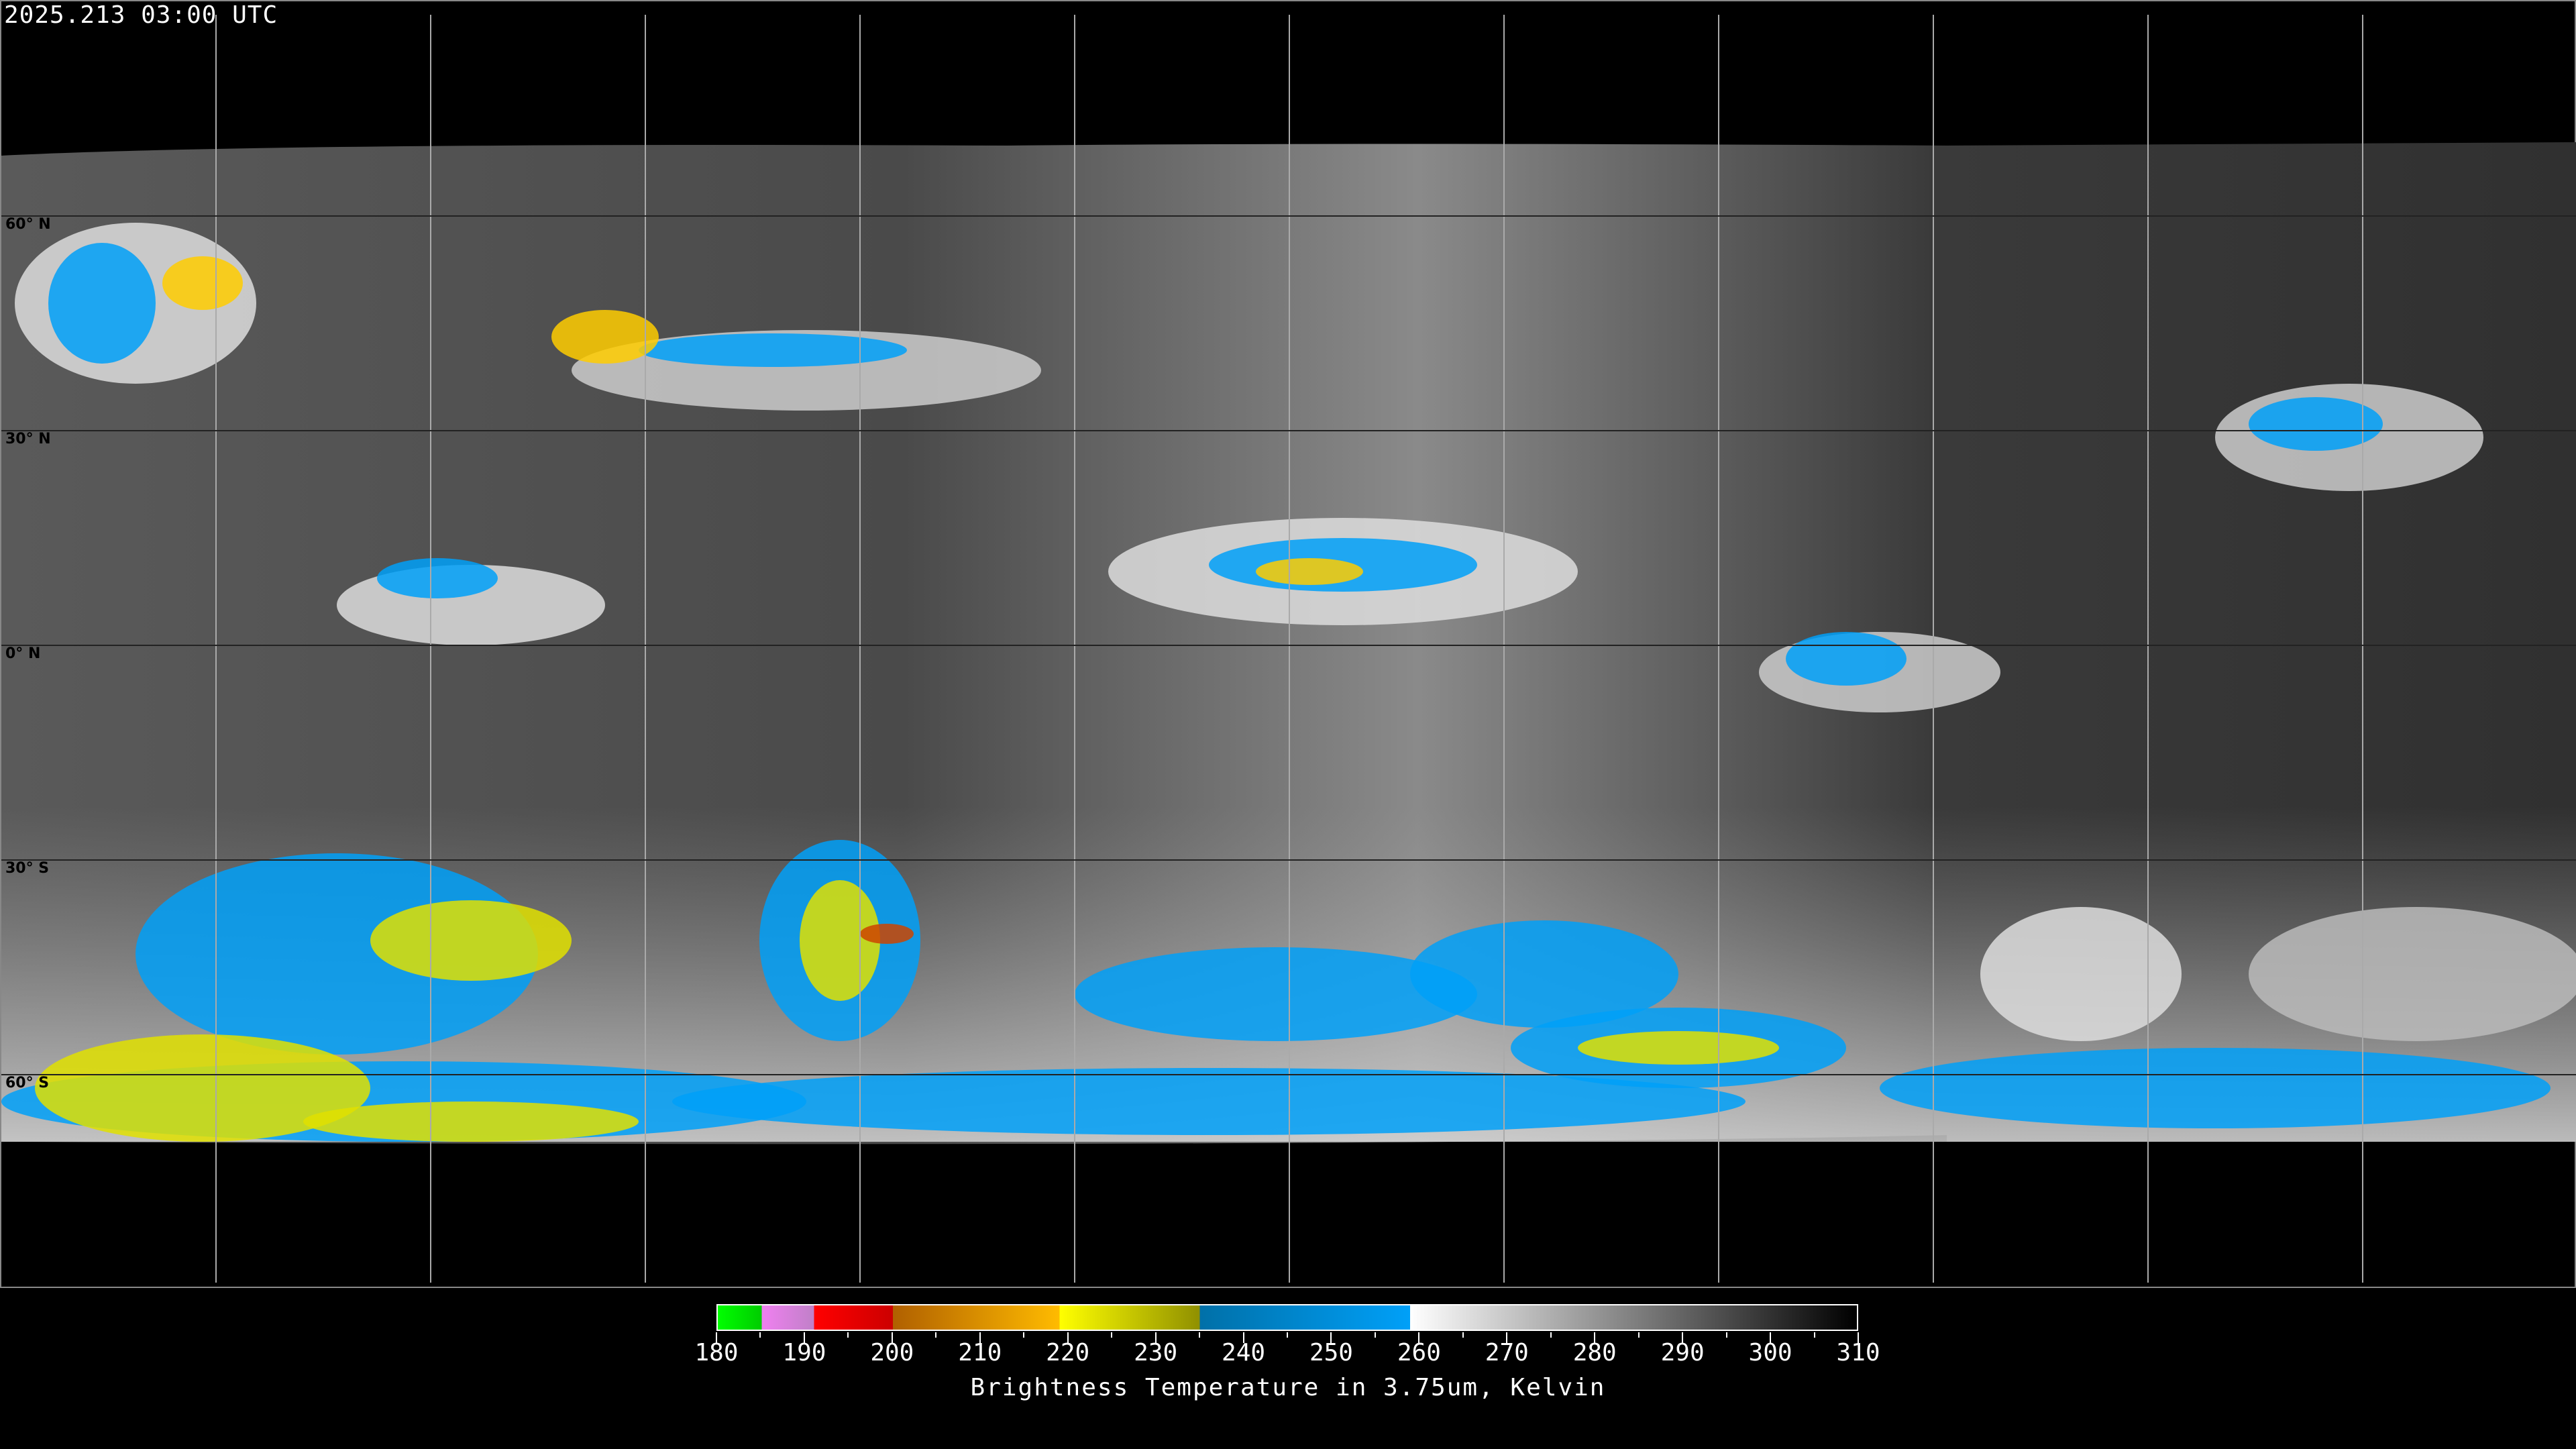 This screenshot has width=2576, height=1449. Describe the element at coordinates (1156, 1352) in the screenshot. I see `colorbar-tick-label: 230` at that location.